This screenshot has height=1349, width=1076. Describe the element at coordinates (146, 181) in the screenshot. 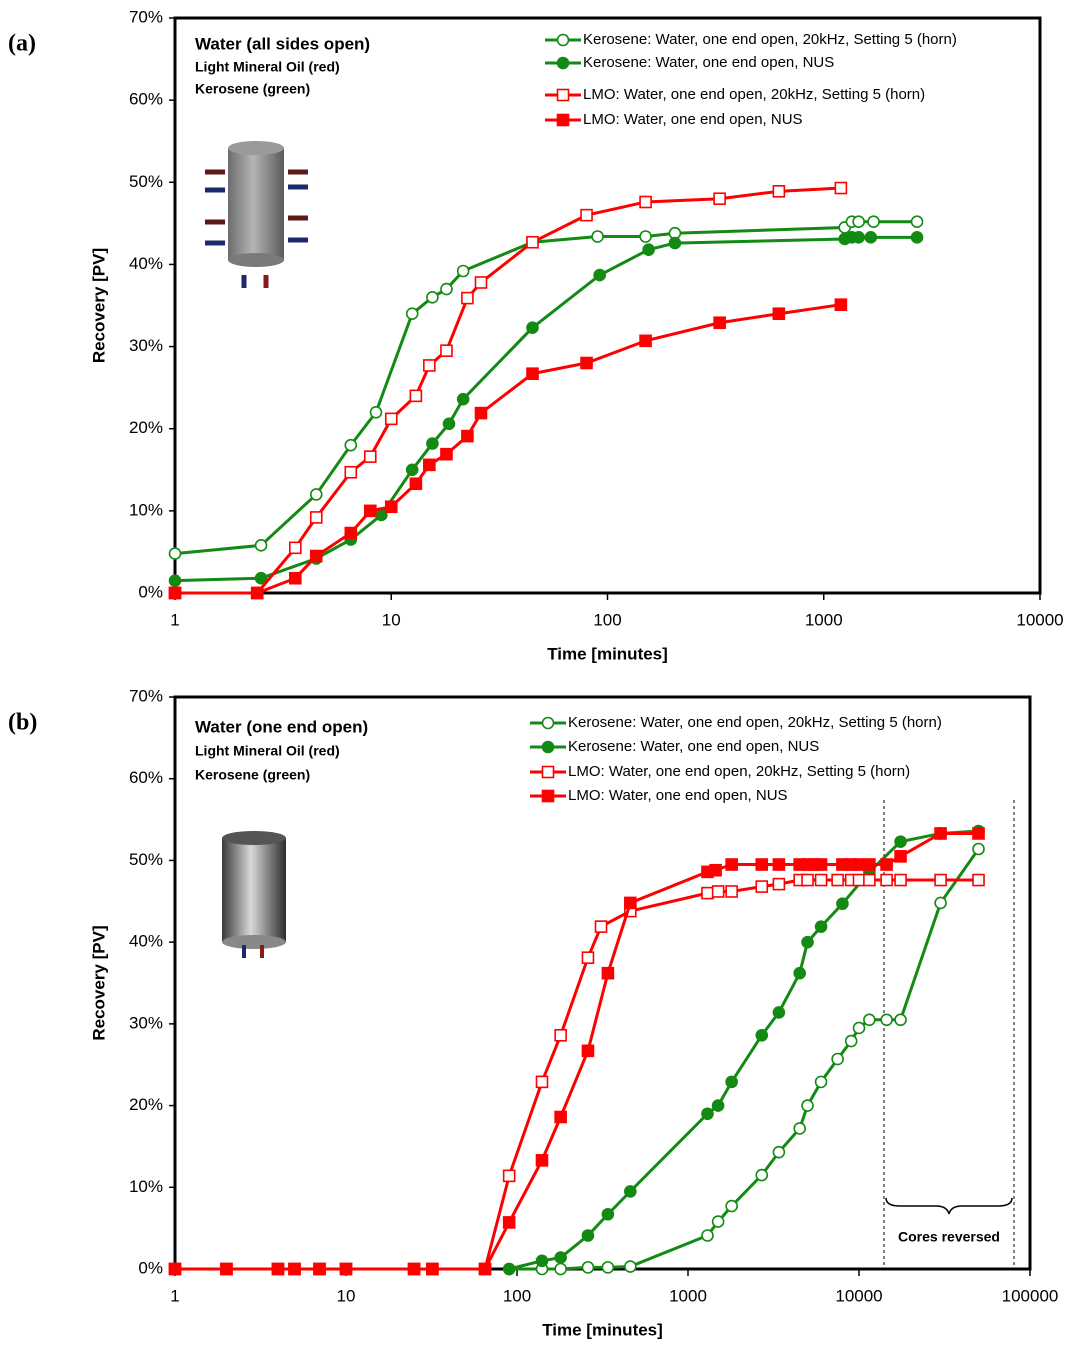

I see `y-tick-label: 50%` at that location.